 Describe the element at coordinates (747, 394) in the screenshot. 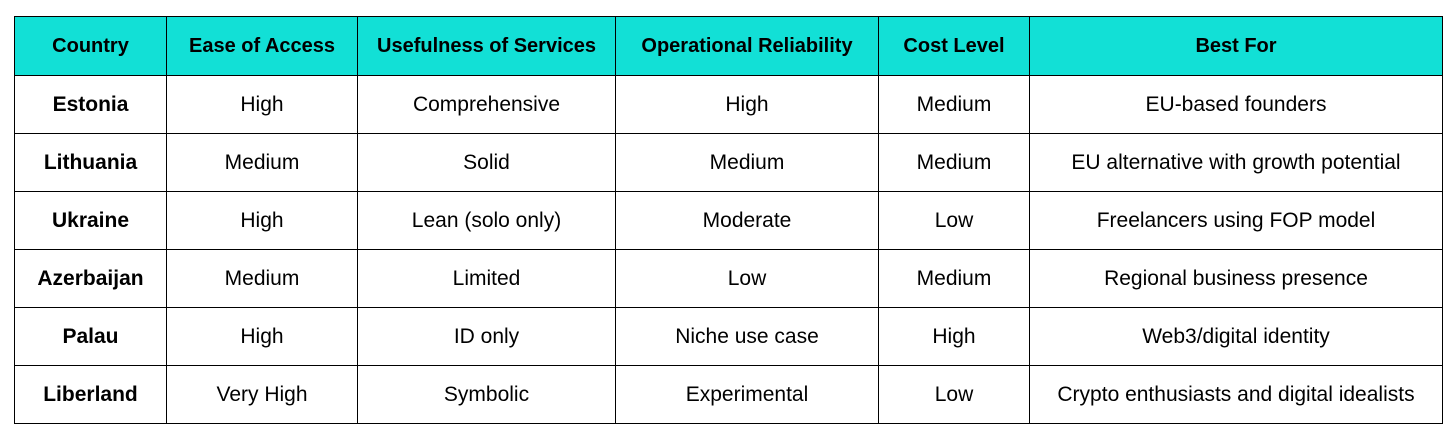

I see `reliability-cell: Experimental` at that location.